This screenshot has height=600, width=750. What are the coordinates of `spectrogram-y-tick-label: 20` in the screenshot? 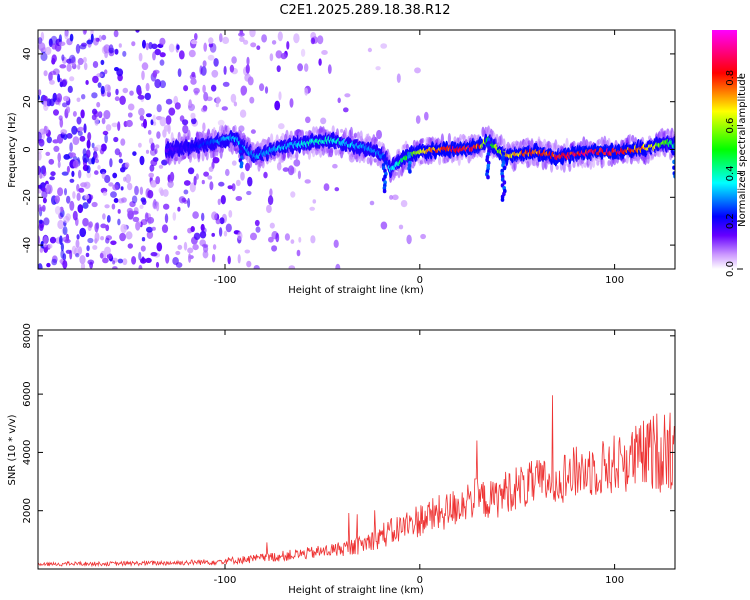 It's located at (27, 101).